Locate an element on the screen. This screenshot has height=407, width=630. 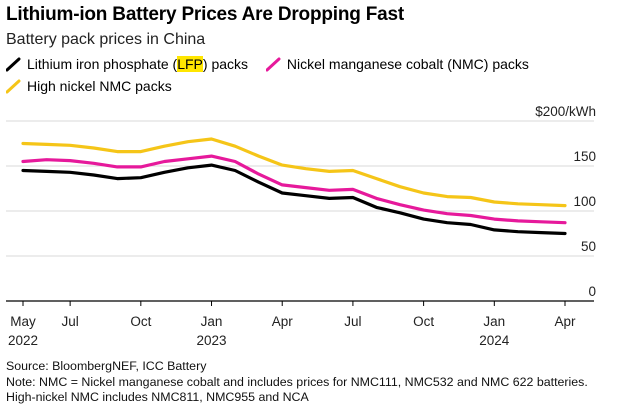
legend-label-nmc: Nickel manganese cobalt (NMC) packs is located at coordinates (407, 64).